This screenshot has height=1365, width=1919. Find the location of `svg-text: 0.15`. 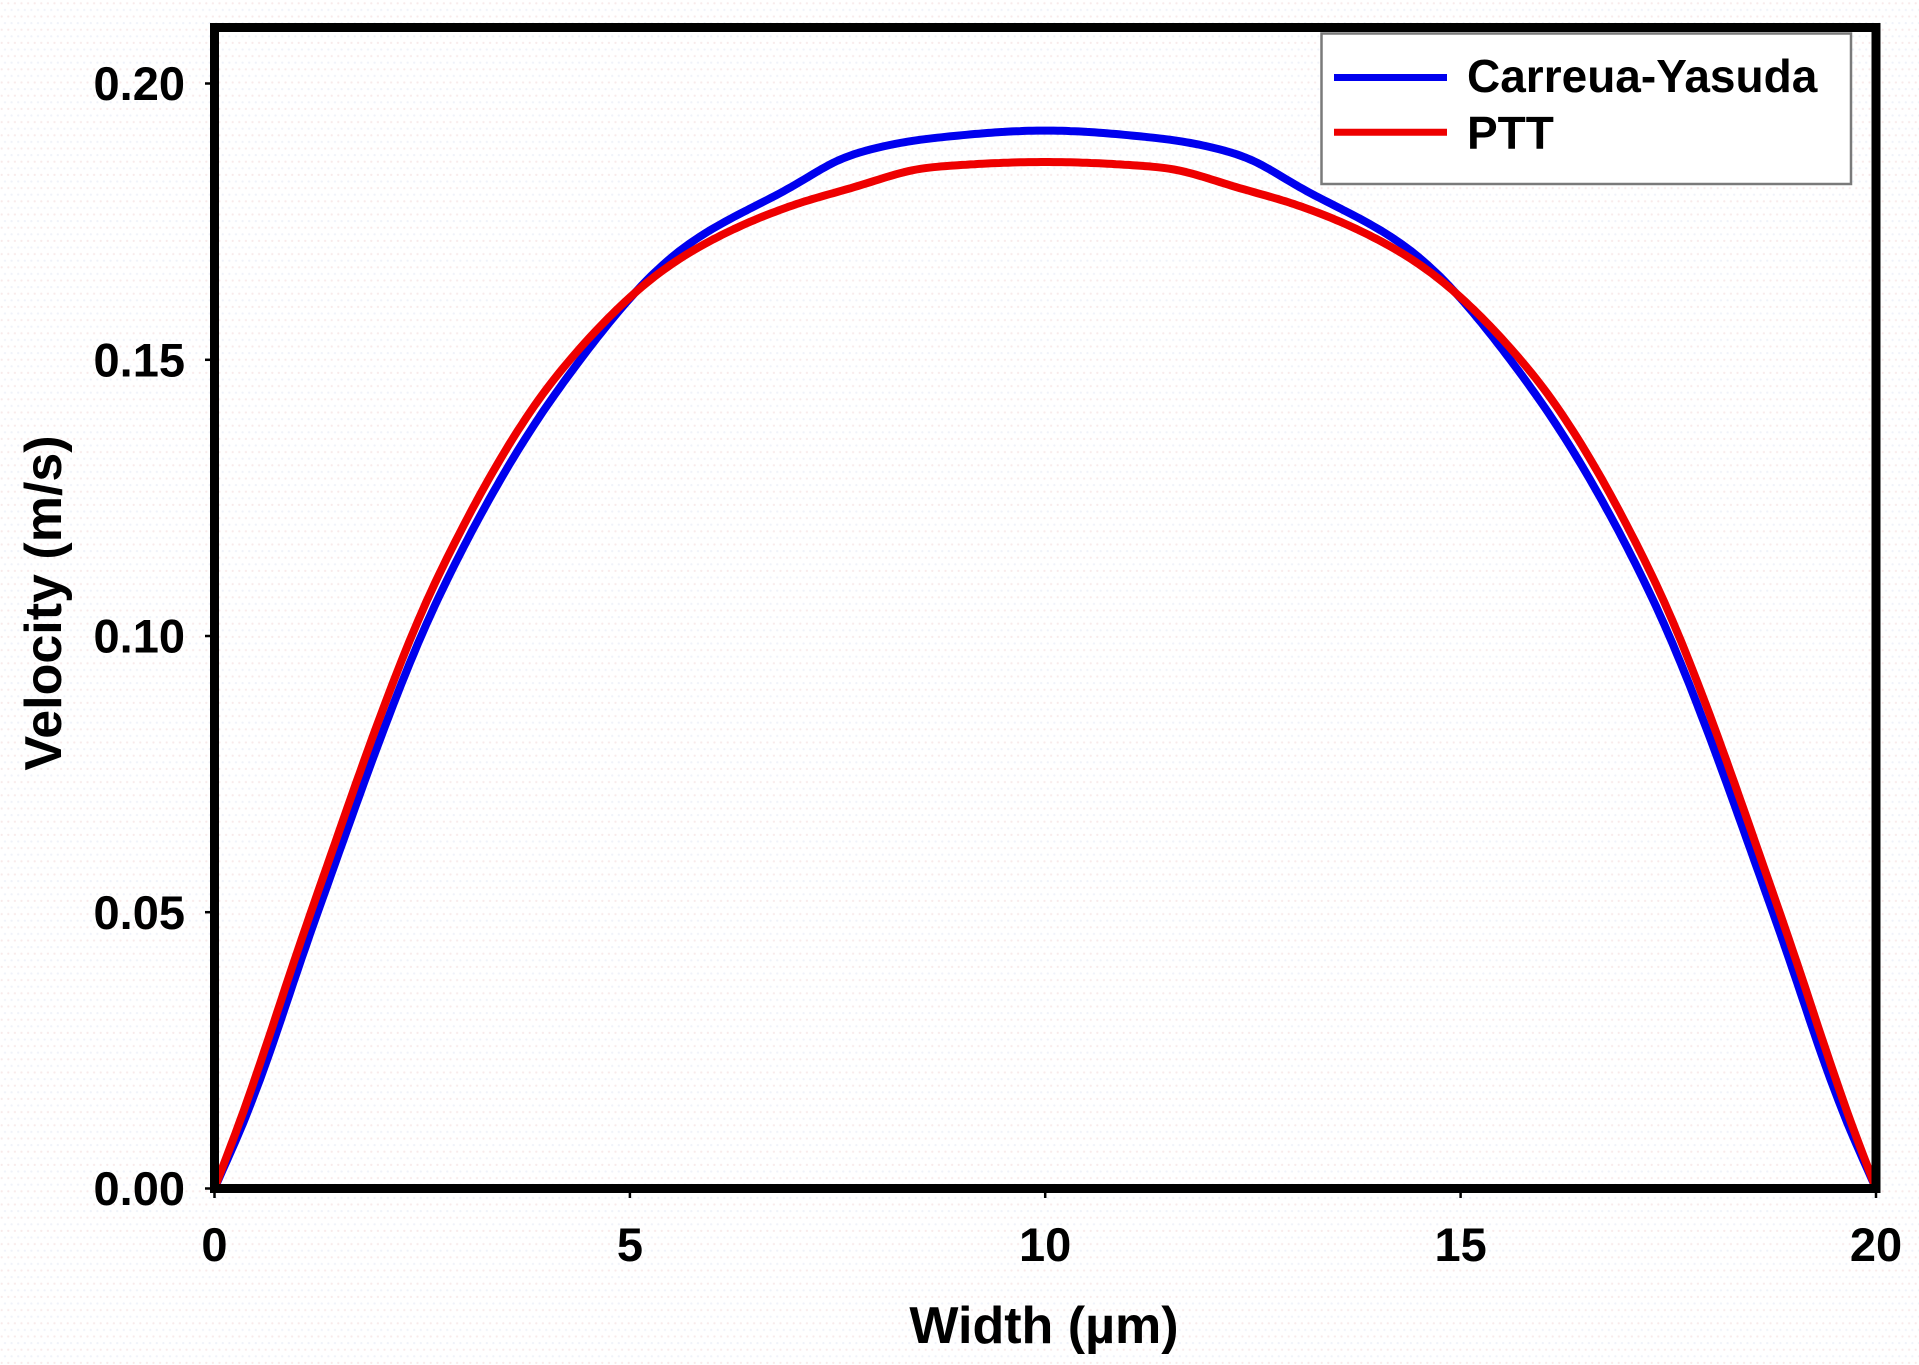

svg-text: 0.15 is located at coordinates (139, 359).